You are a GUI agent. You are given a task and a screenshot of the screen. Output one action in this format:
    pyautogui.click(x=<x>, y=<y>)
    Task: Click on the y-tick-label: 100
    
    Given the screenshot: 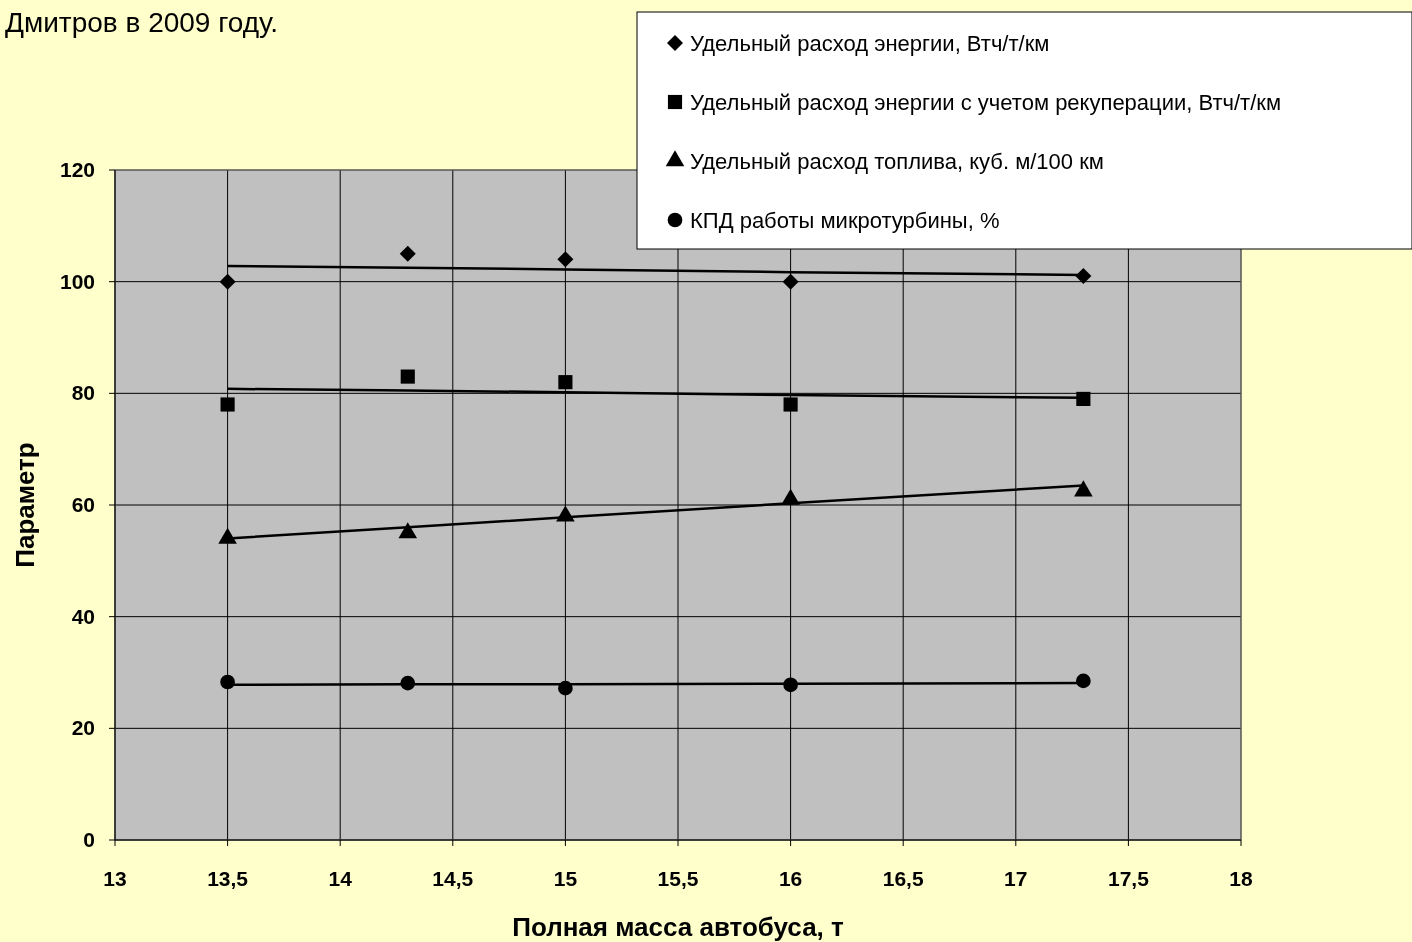 What is the action you would take?
    pyautogui.click(x=77, y=281)
    